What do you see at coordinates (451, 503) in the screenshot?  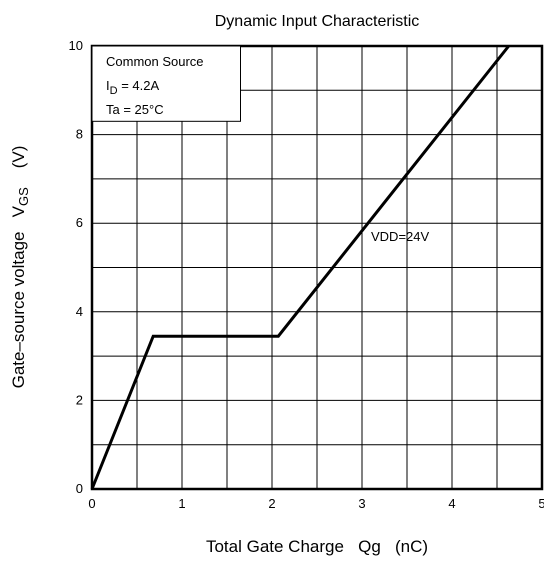 I see `x-tick-label: 4` at bounding box center [451, 503].